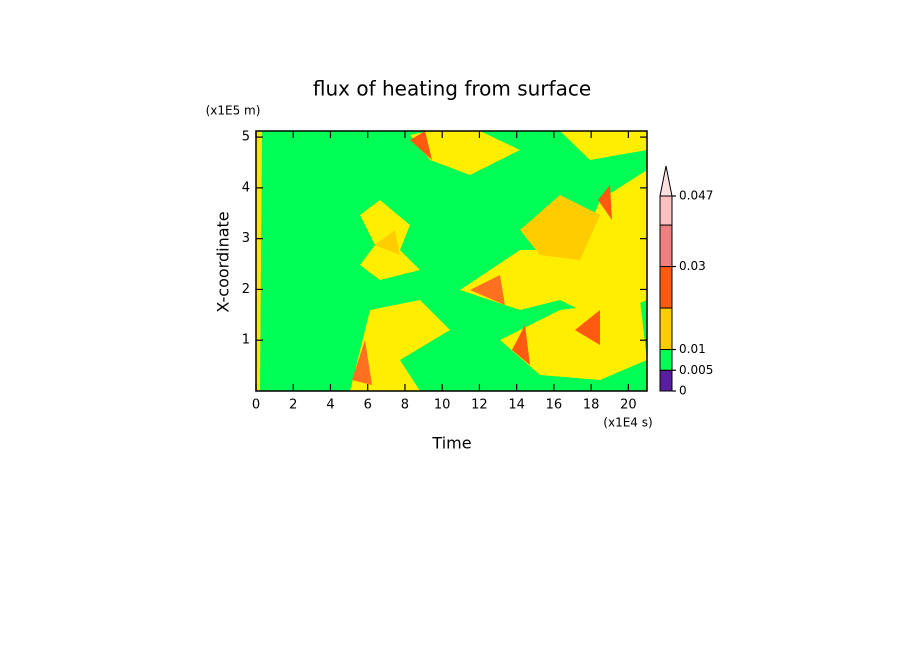 Image resolution: width=904 pixels, height=654 pixels. I want to click on colorbar-tick-label: 0.005, so click(696, 370).